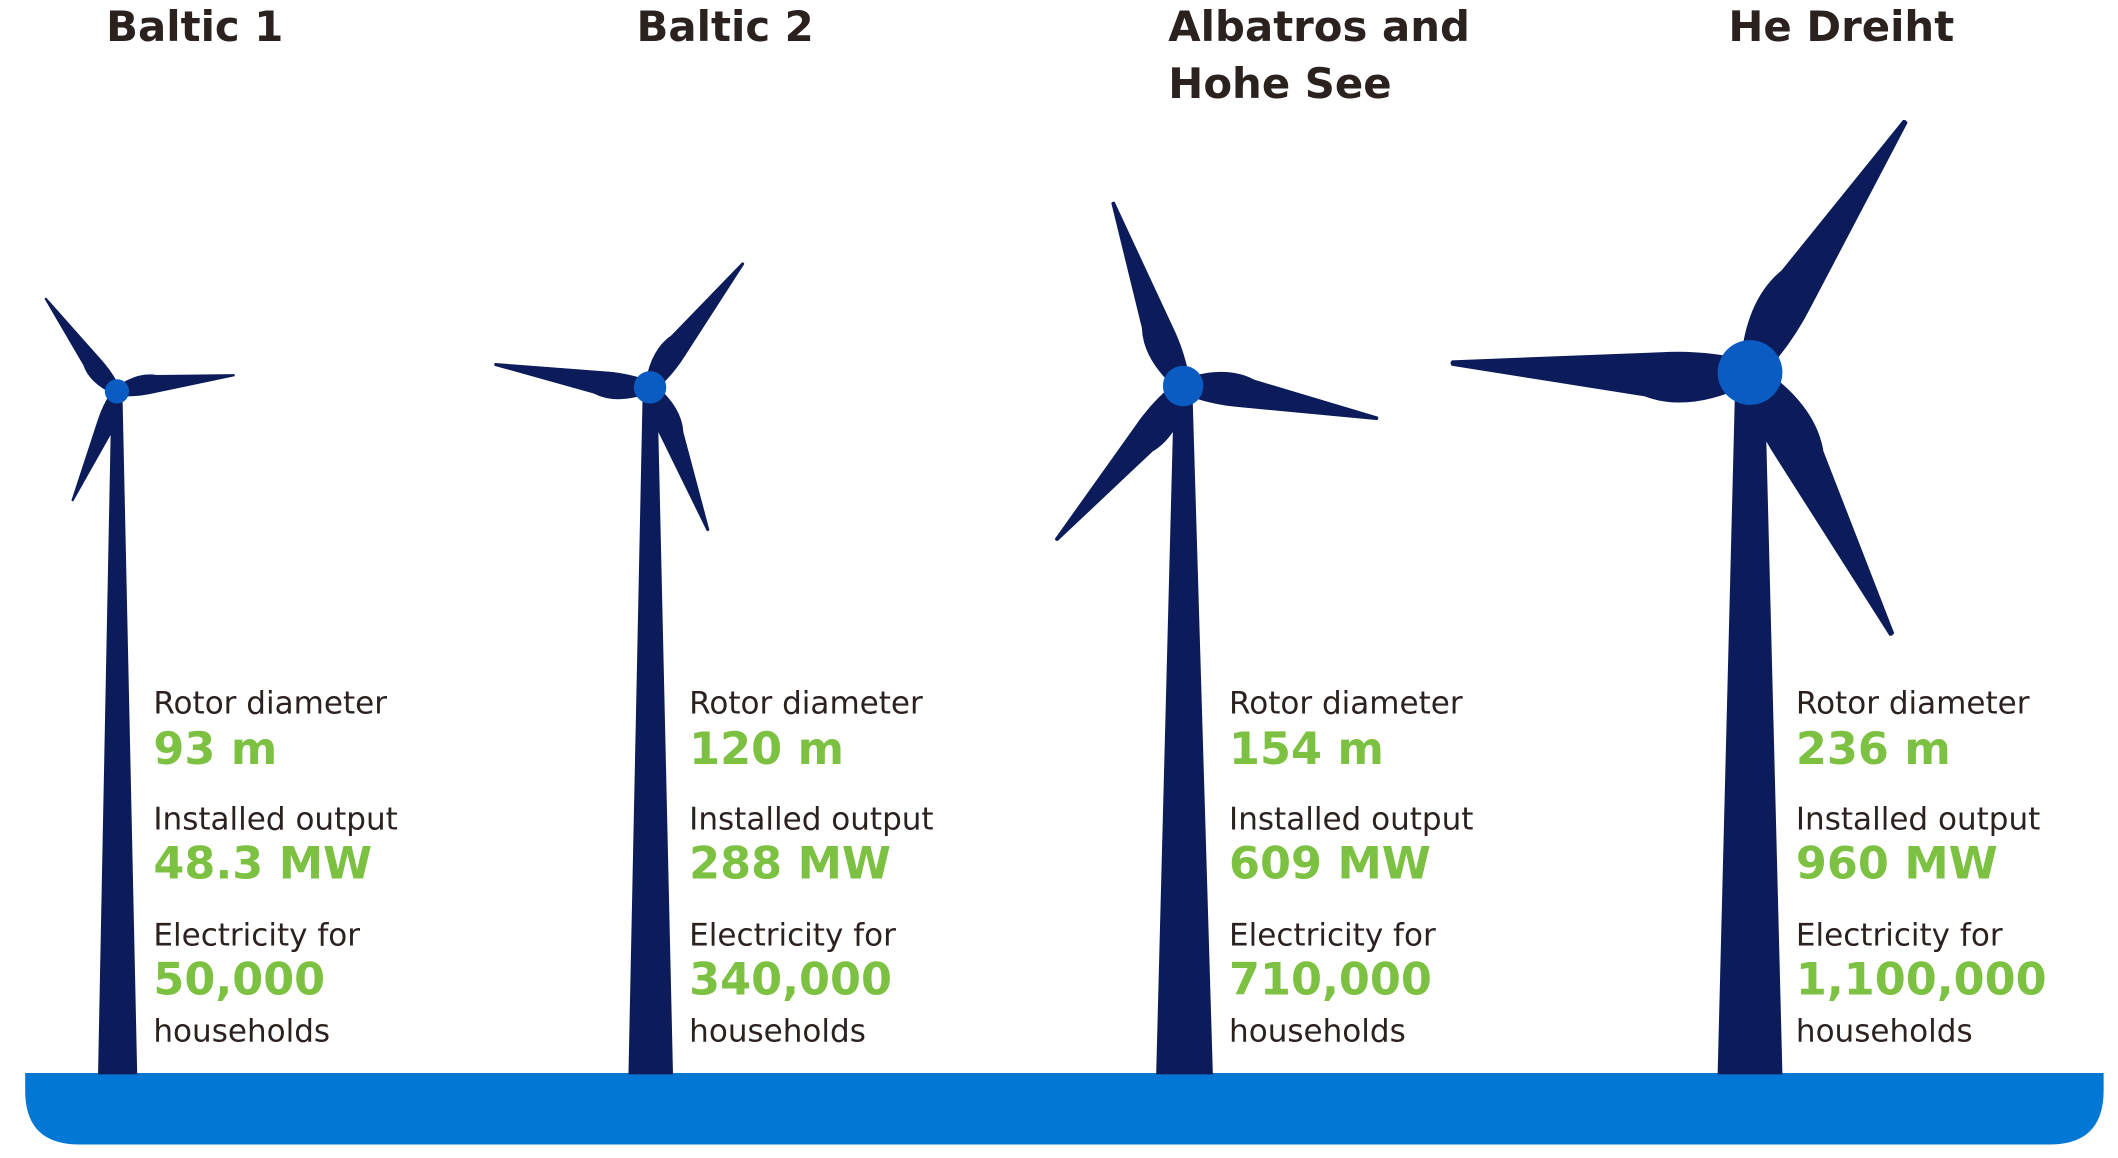 The height and width of the screenshot is (1158, 2118). Describe the element at coordinates (725, 26) in the screenshot. I see `turbine-name: Baltic 2` at that location.